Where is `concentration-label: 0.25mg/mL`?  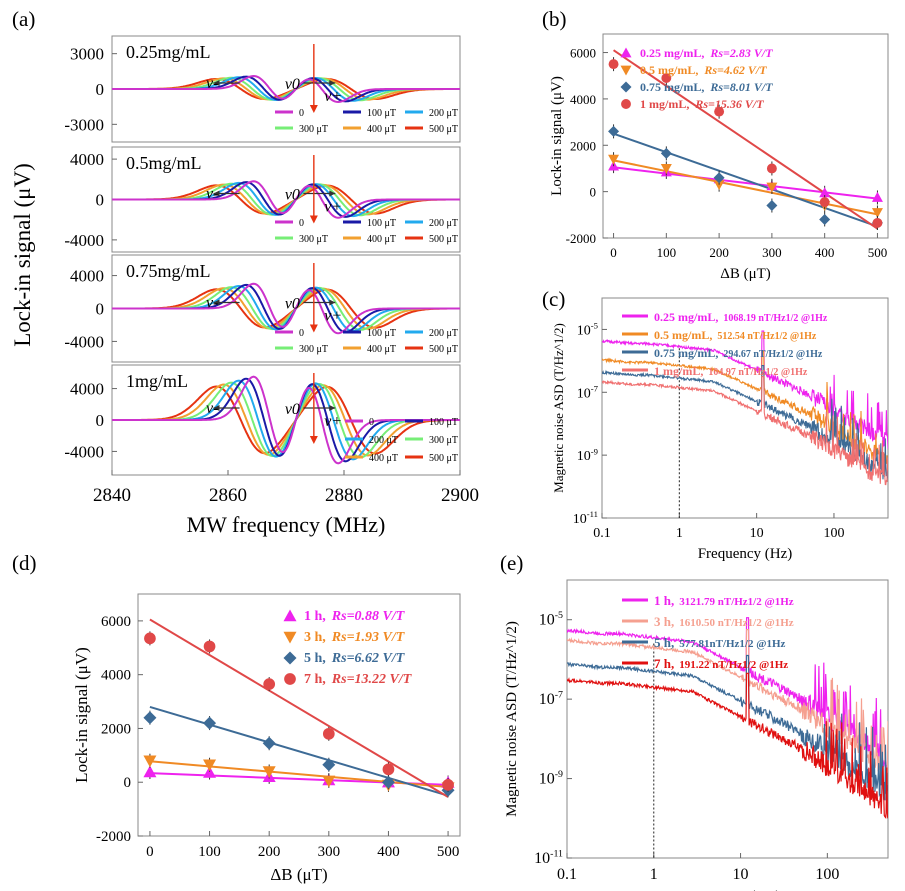
concentration-label: 0.25mg/mL is located at coordinates (168, 52).